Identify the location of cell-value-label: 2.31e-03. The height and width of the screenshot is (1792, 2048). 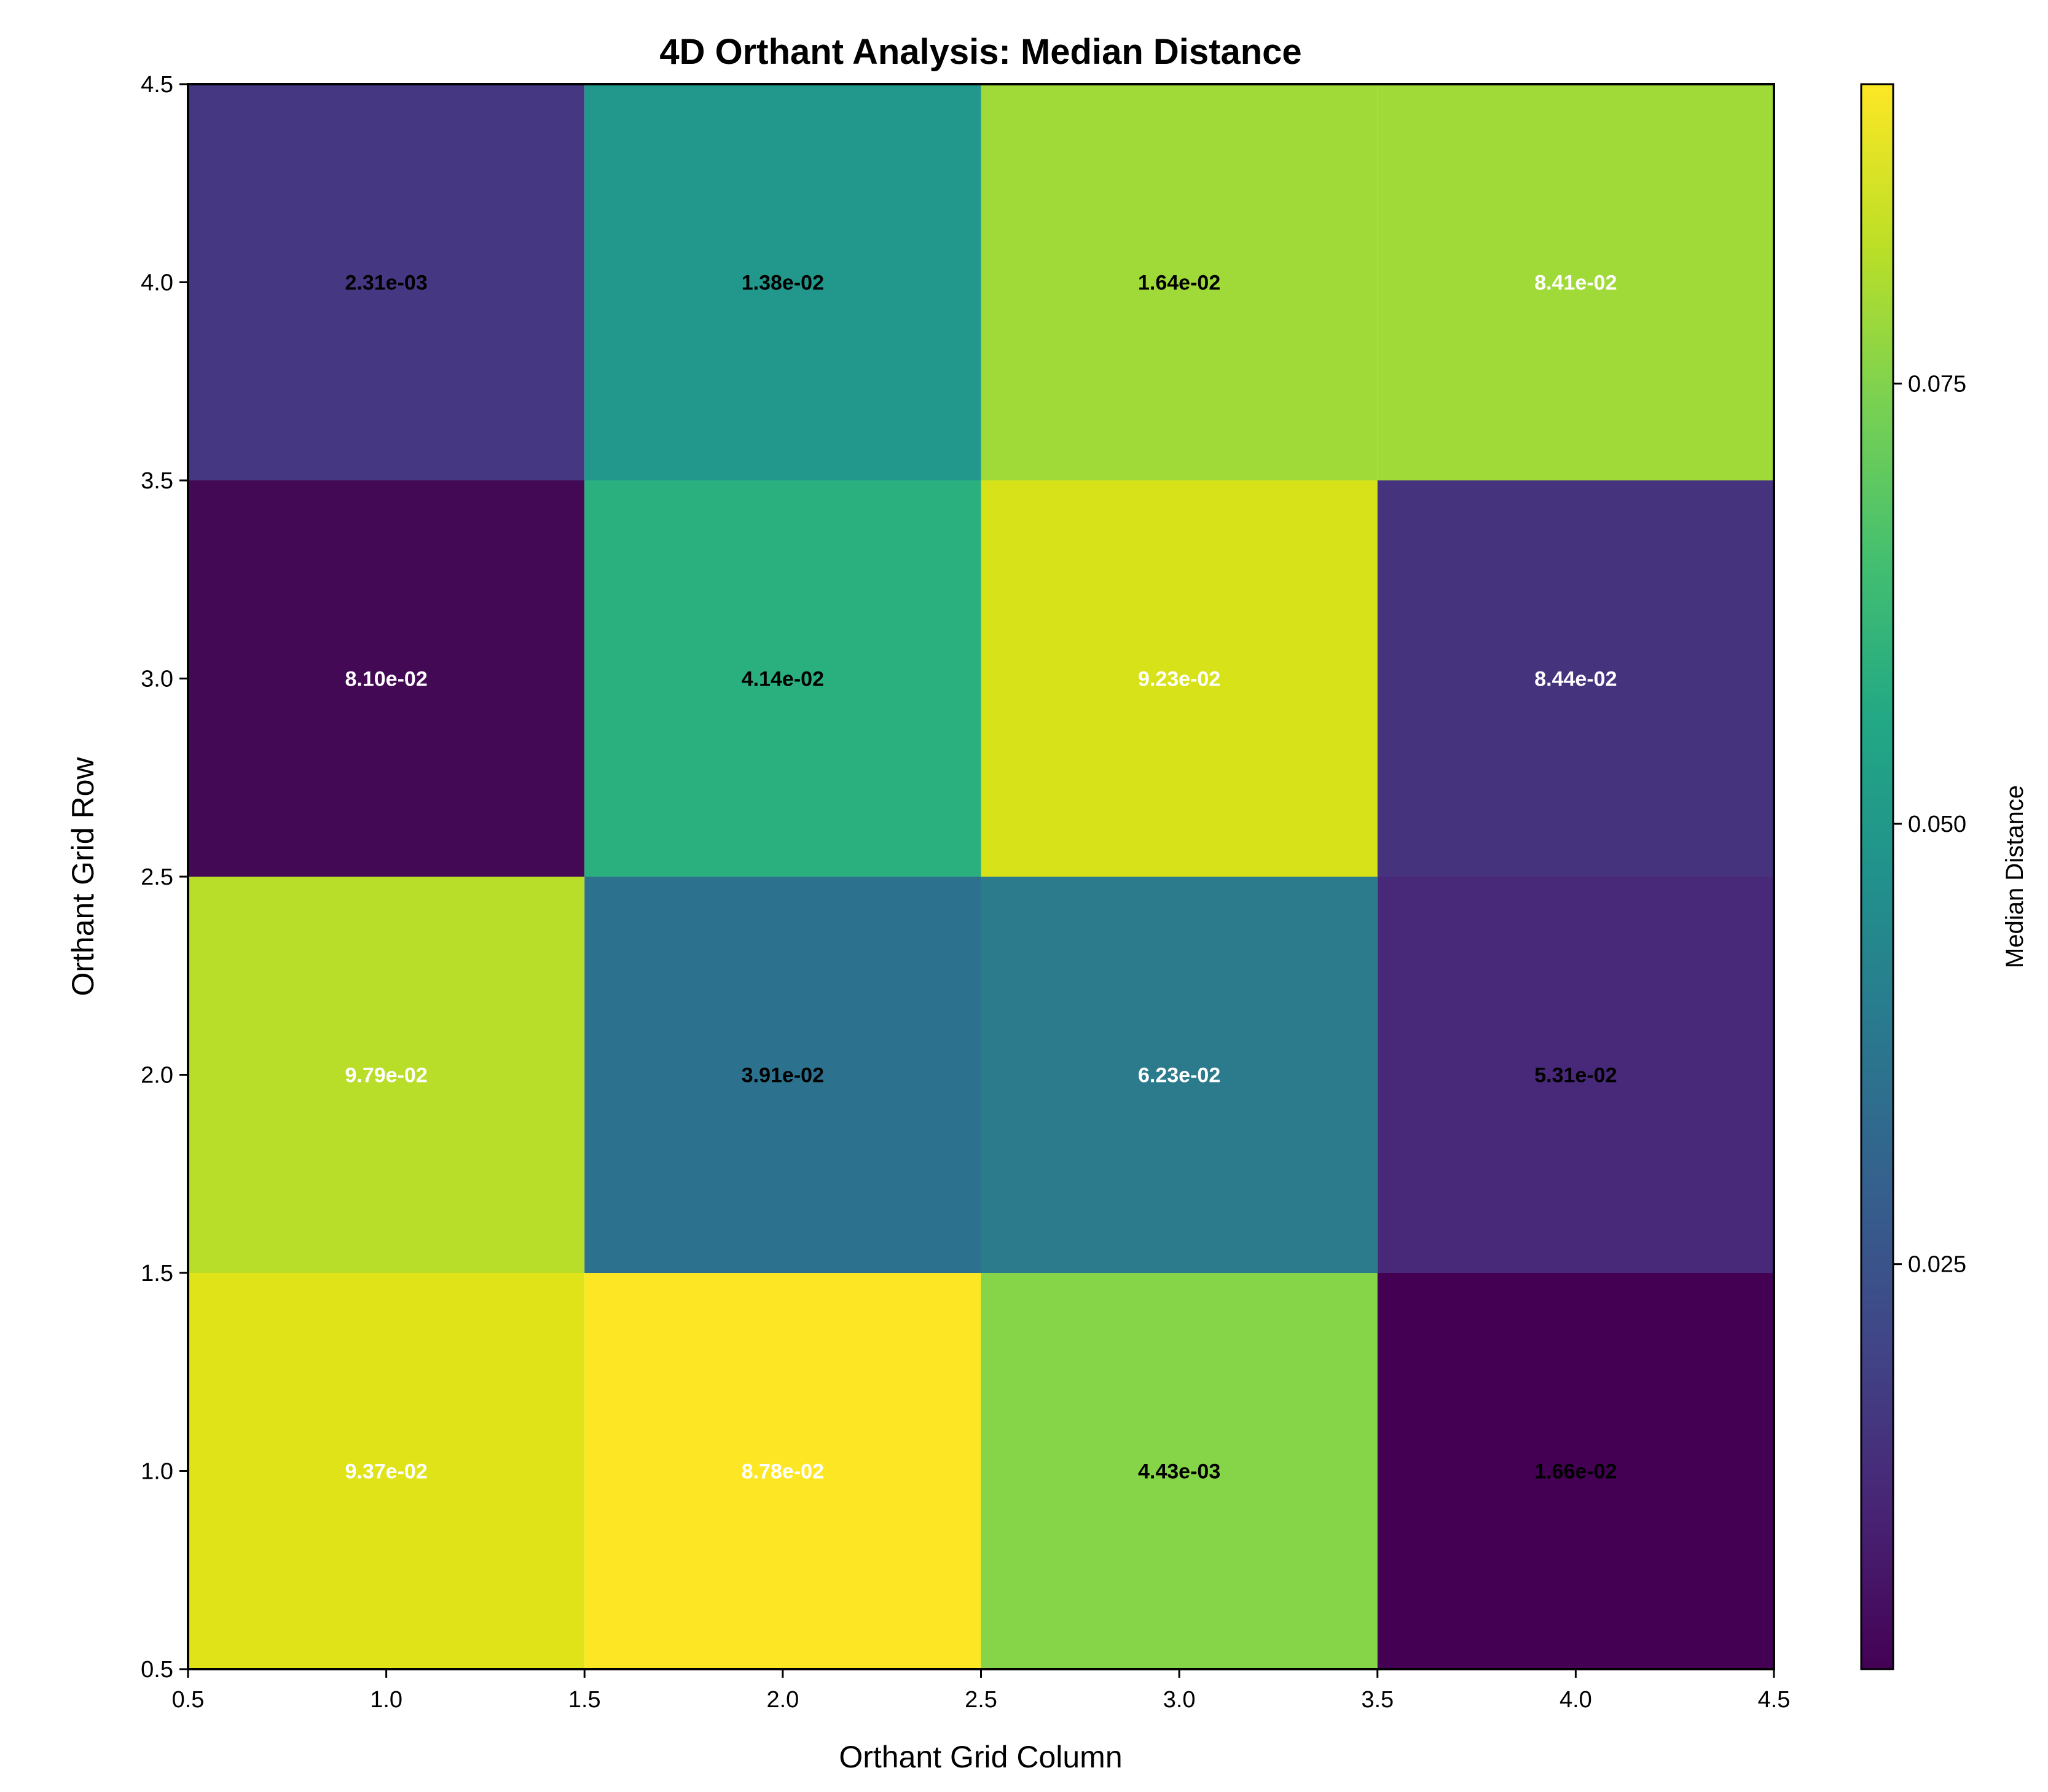
(387, 283).